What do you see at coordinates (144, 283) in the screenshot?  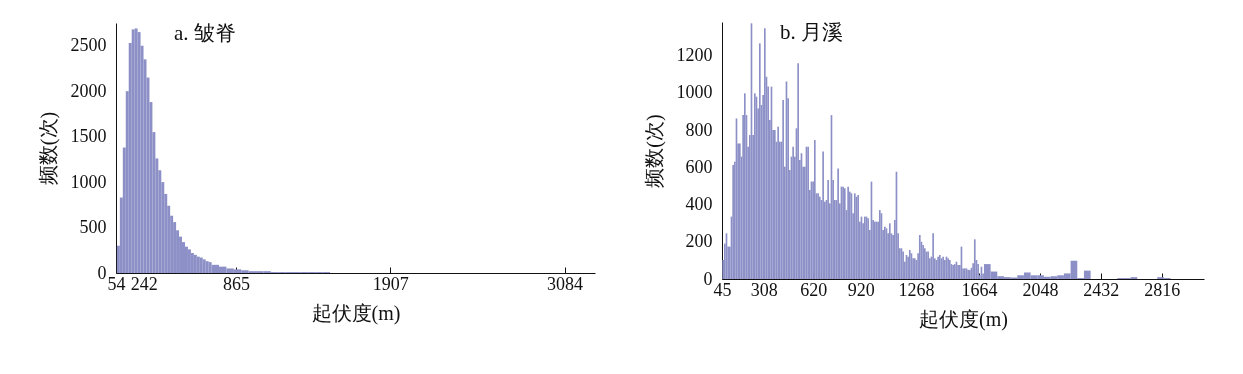 I see `x-tick-label: 242` at bounding box center [144, 283].